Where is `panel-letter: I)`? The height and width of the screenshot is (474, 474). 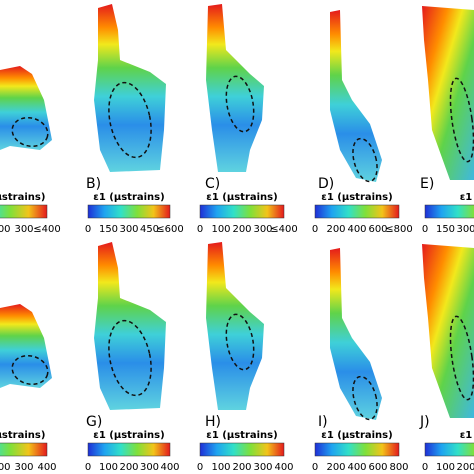
panel-letter: I) is located at coordinates (323, 422).